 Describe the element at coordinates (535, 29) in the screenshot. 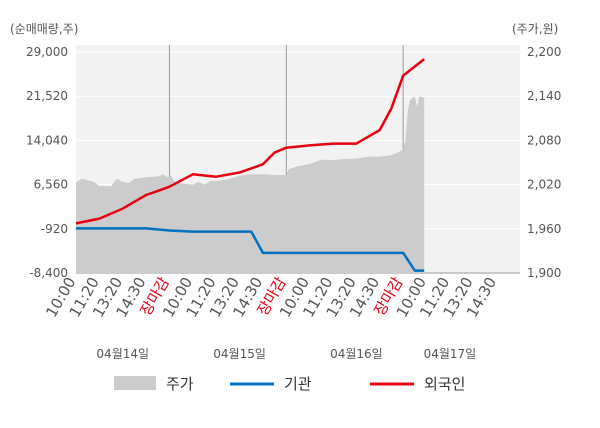

I see `right-axis-unit: (주가,원)` at that location.